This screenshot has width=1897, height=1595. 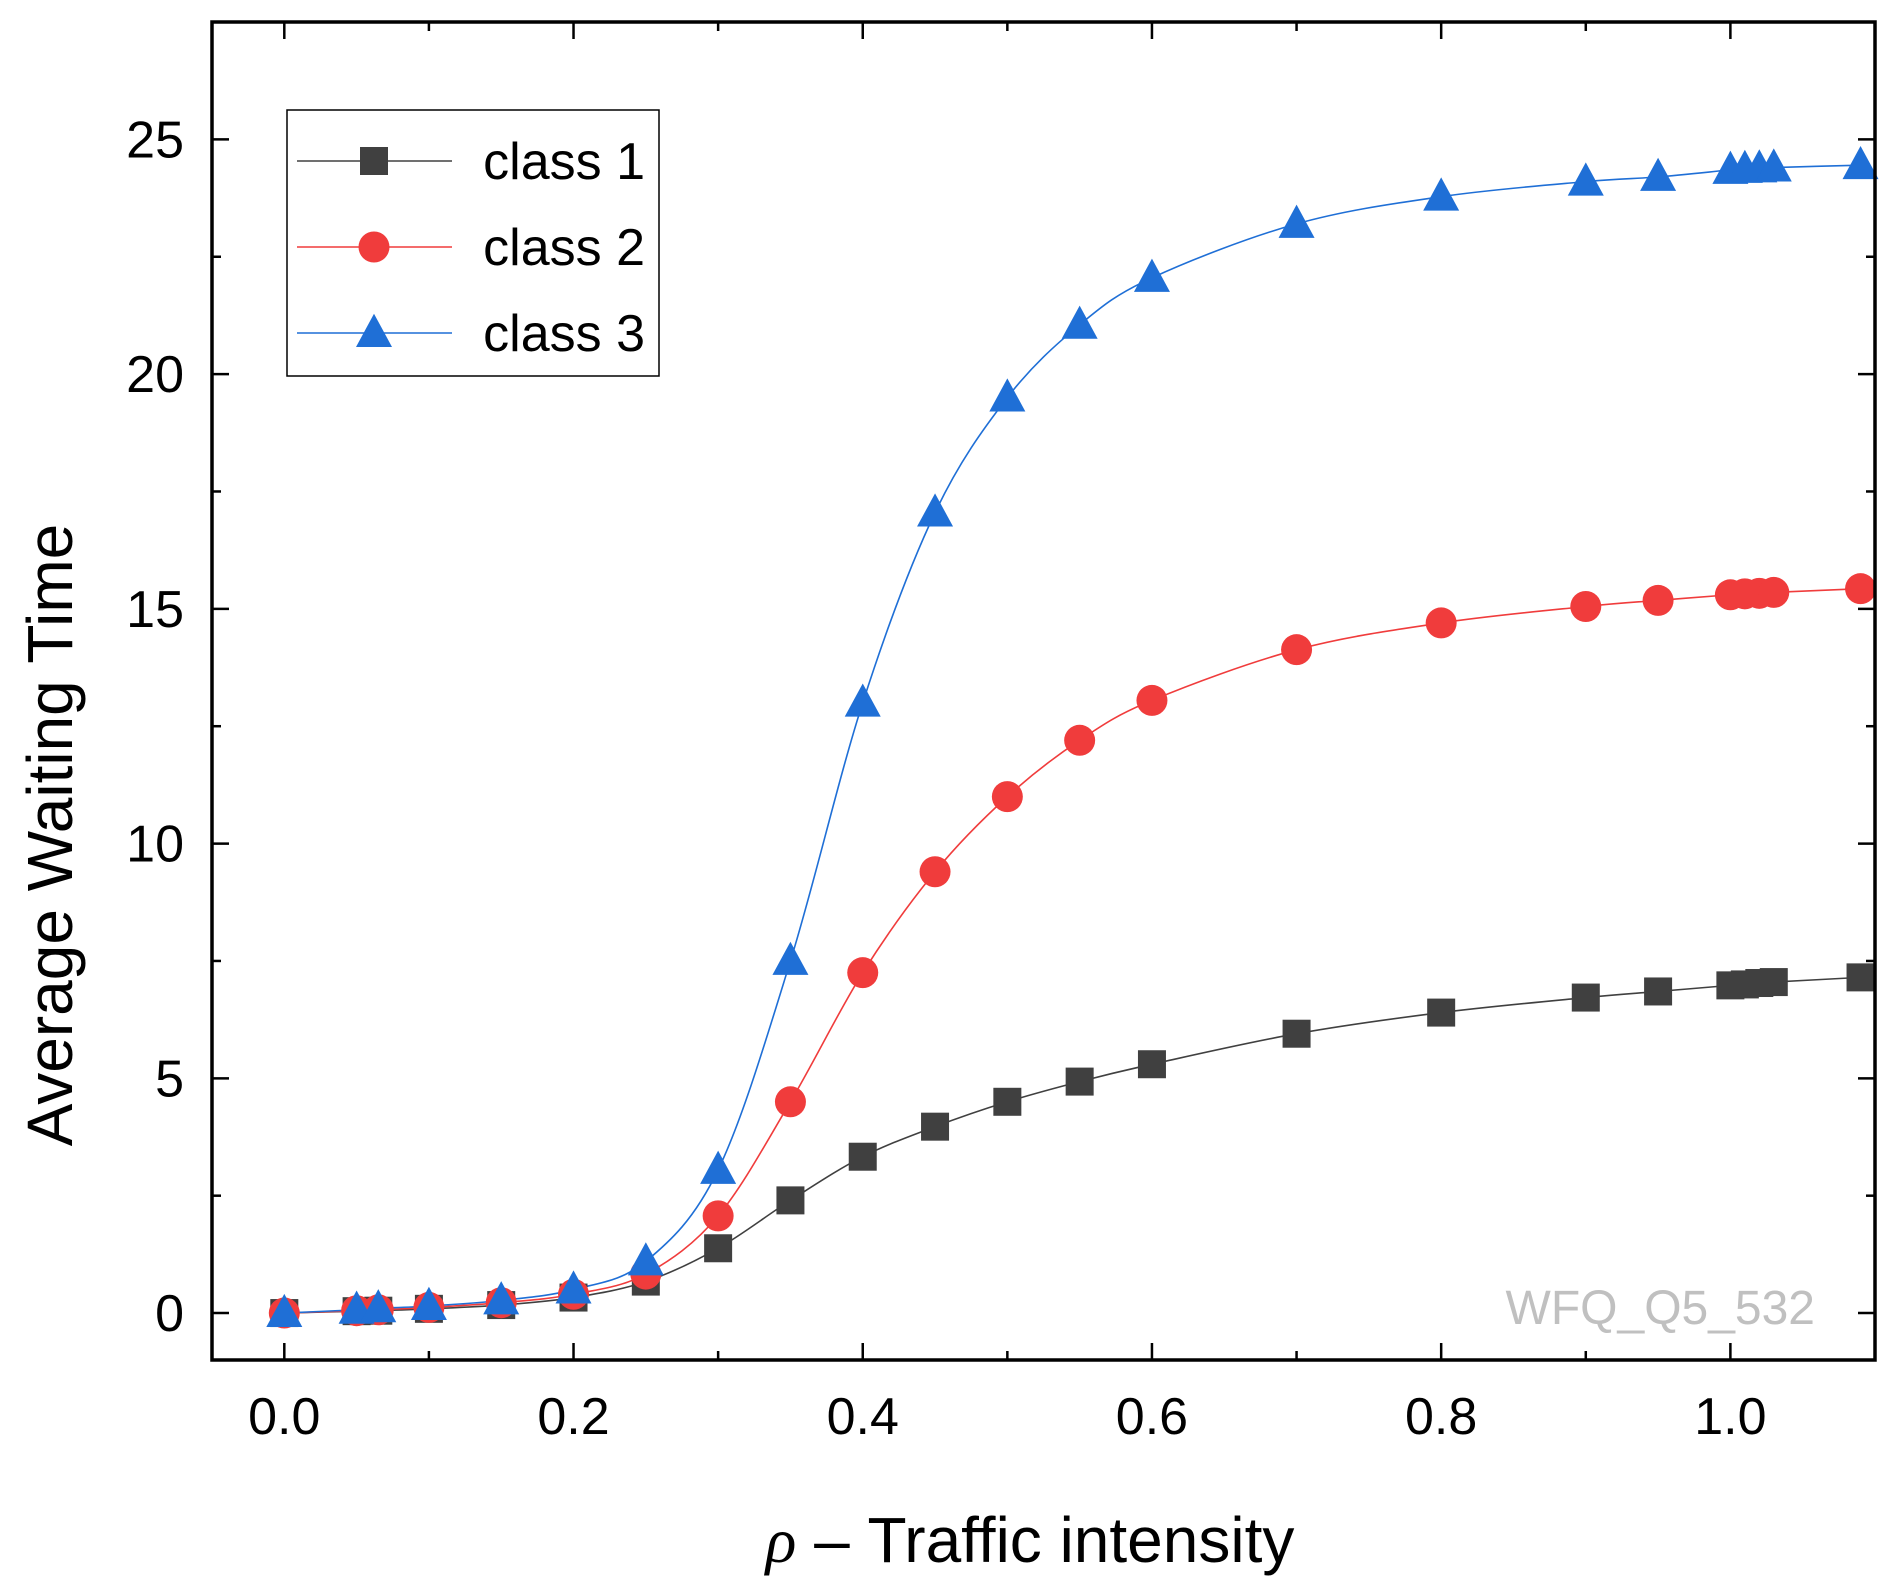 What do you see at coordinates (564, 248) in the screenshot?
I see `legend-label-class-2: class 2` at bounding box center [564, 248].